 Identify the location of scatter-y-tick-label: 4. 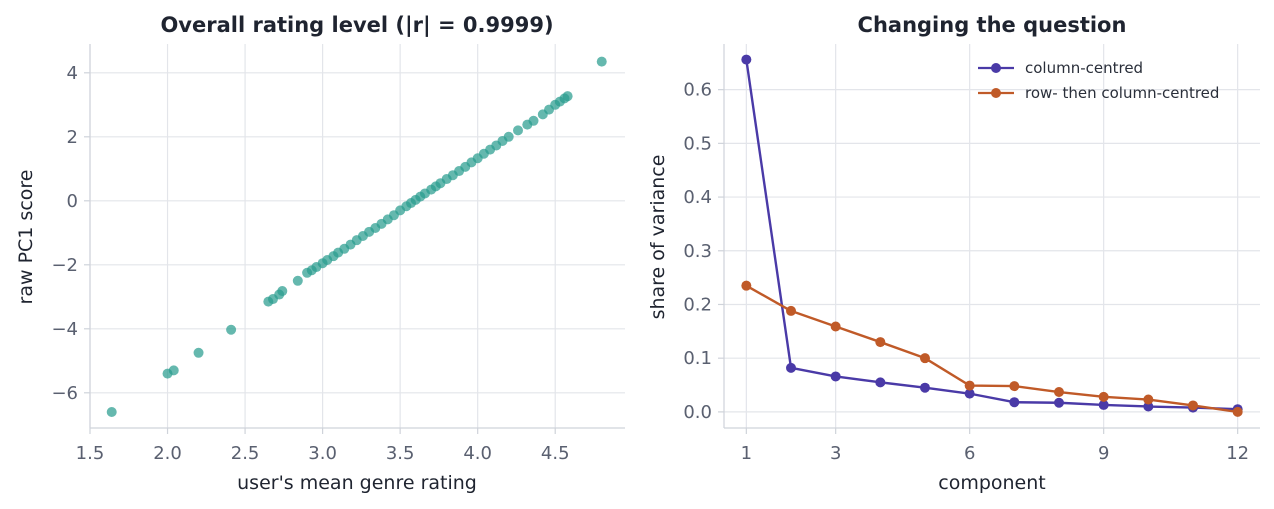
(72, 73).